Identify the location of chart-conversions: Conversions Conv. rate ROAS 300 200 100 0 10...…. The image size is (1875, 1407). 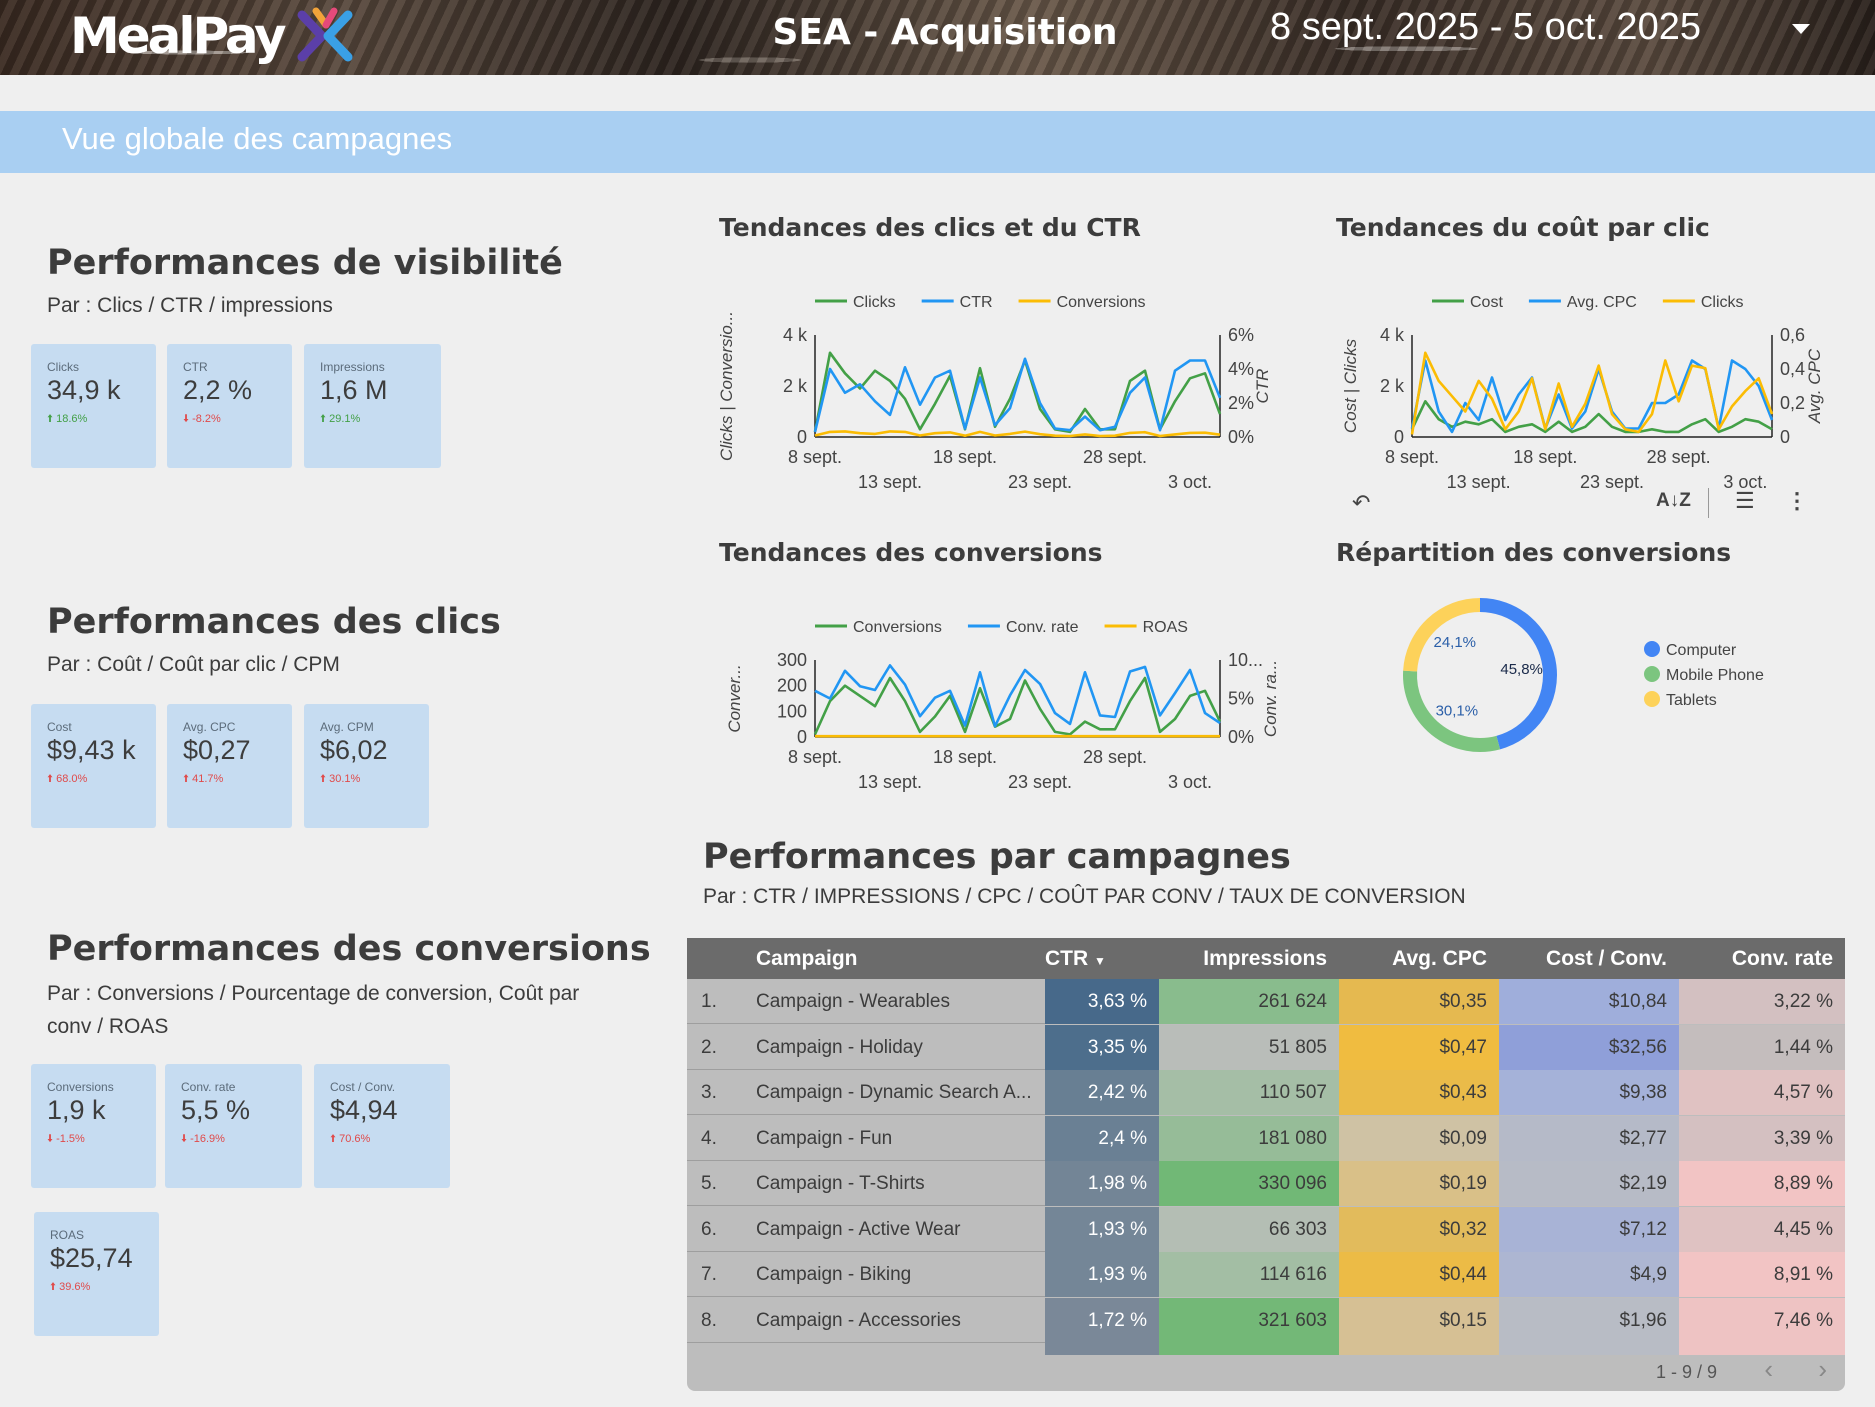
(1005, 705).